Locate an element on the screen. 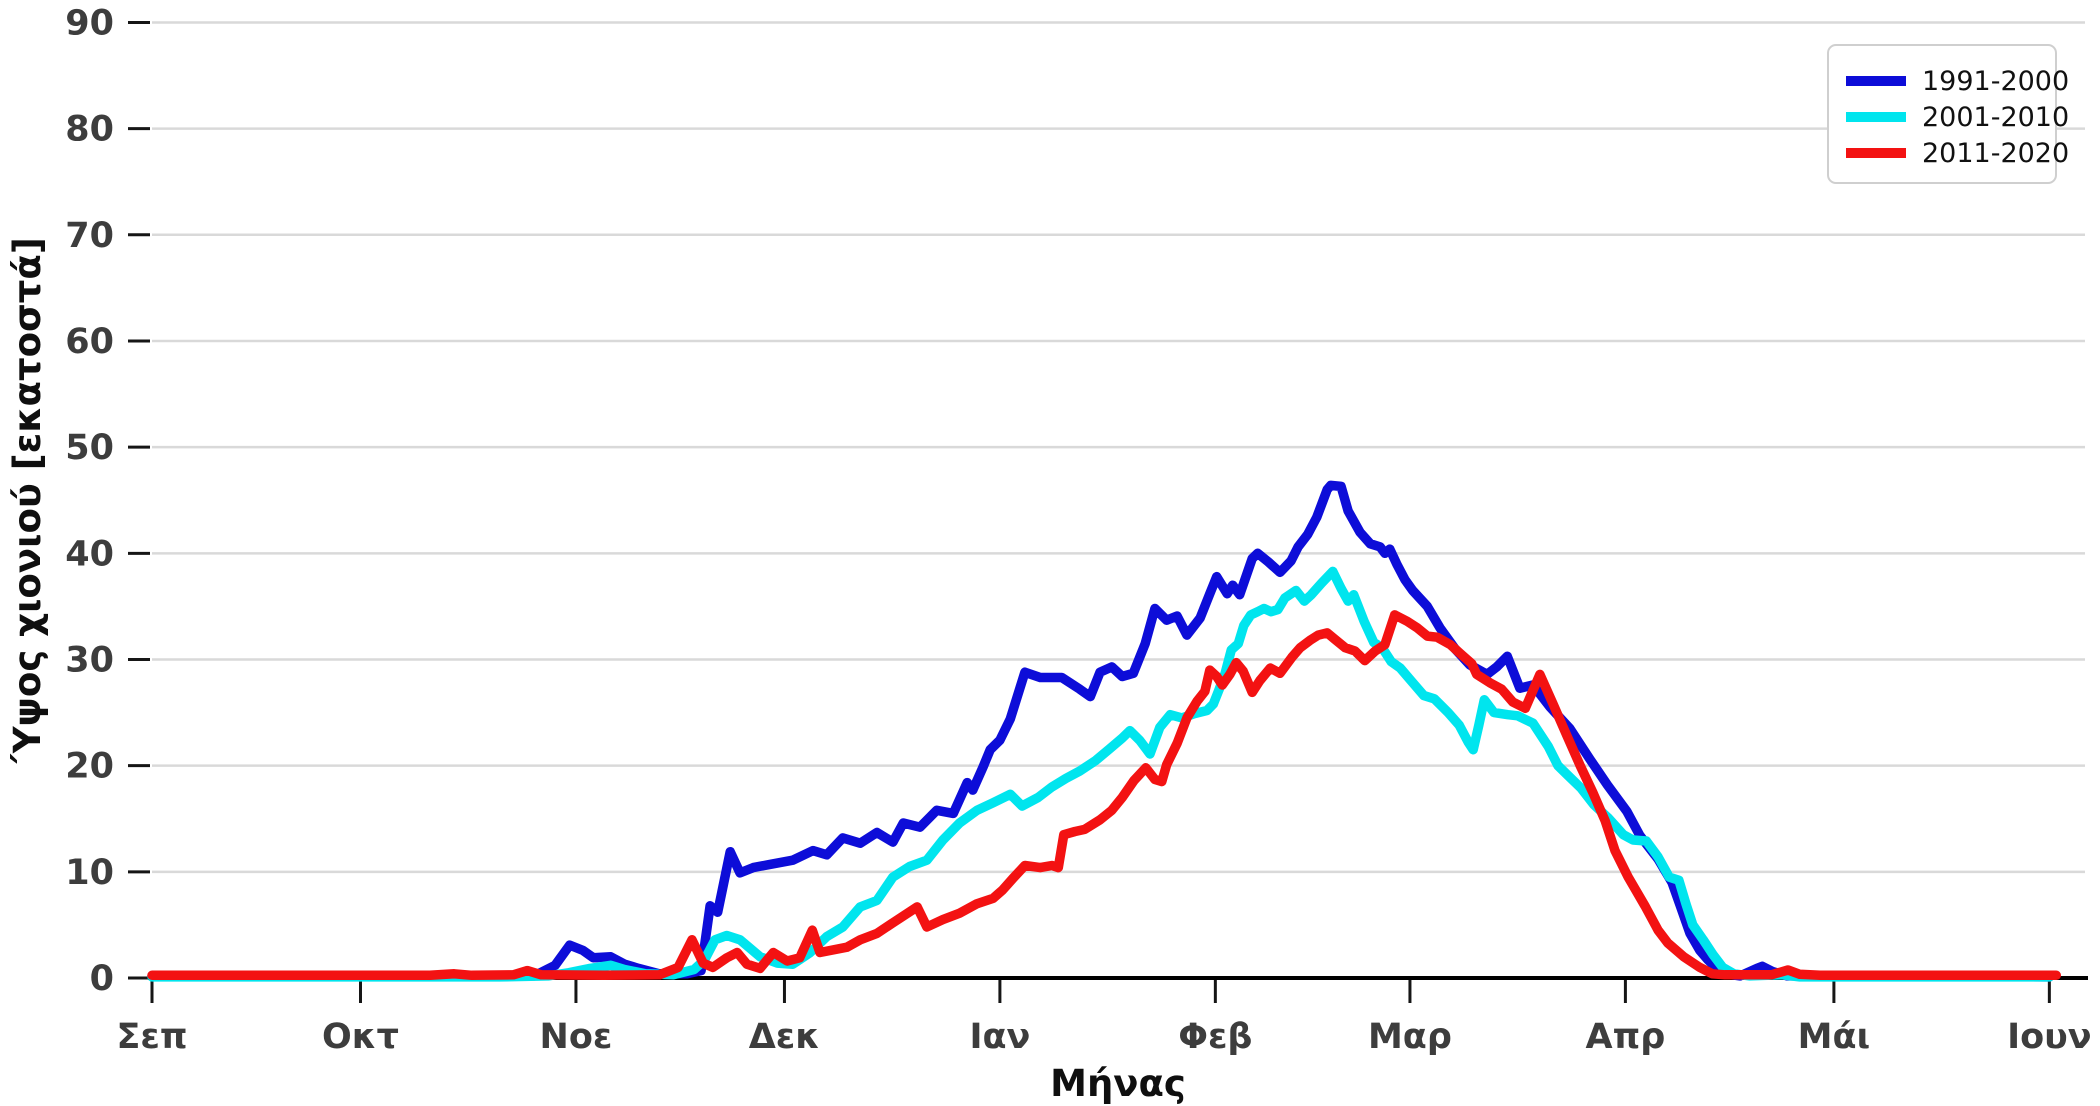 The height and width of the screenshot is (1106, 2100). x-tick-label-Δεκ: Δεκ is located at coordinates (784, 1037).